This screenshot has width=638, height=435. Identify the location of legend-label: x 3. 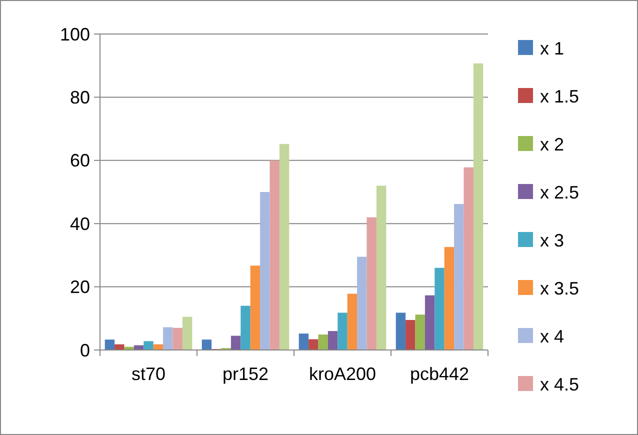
(552, 240).